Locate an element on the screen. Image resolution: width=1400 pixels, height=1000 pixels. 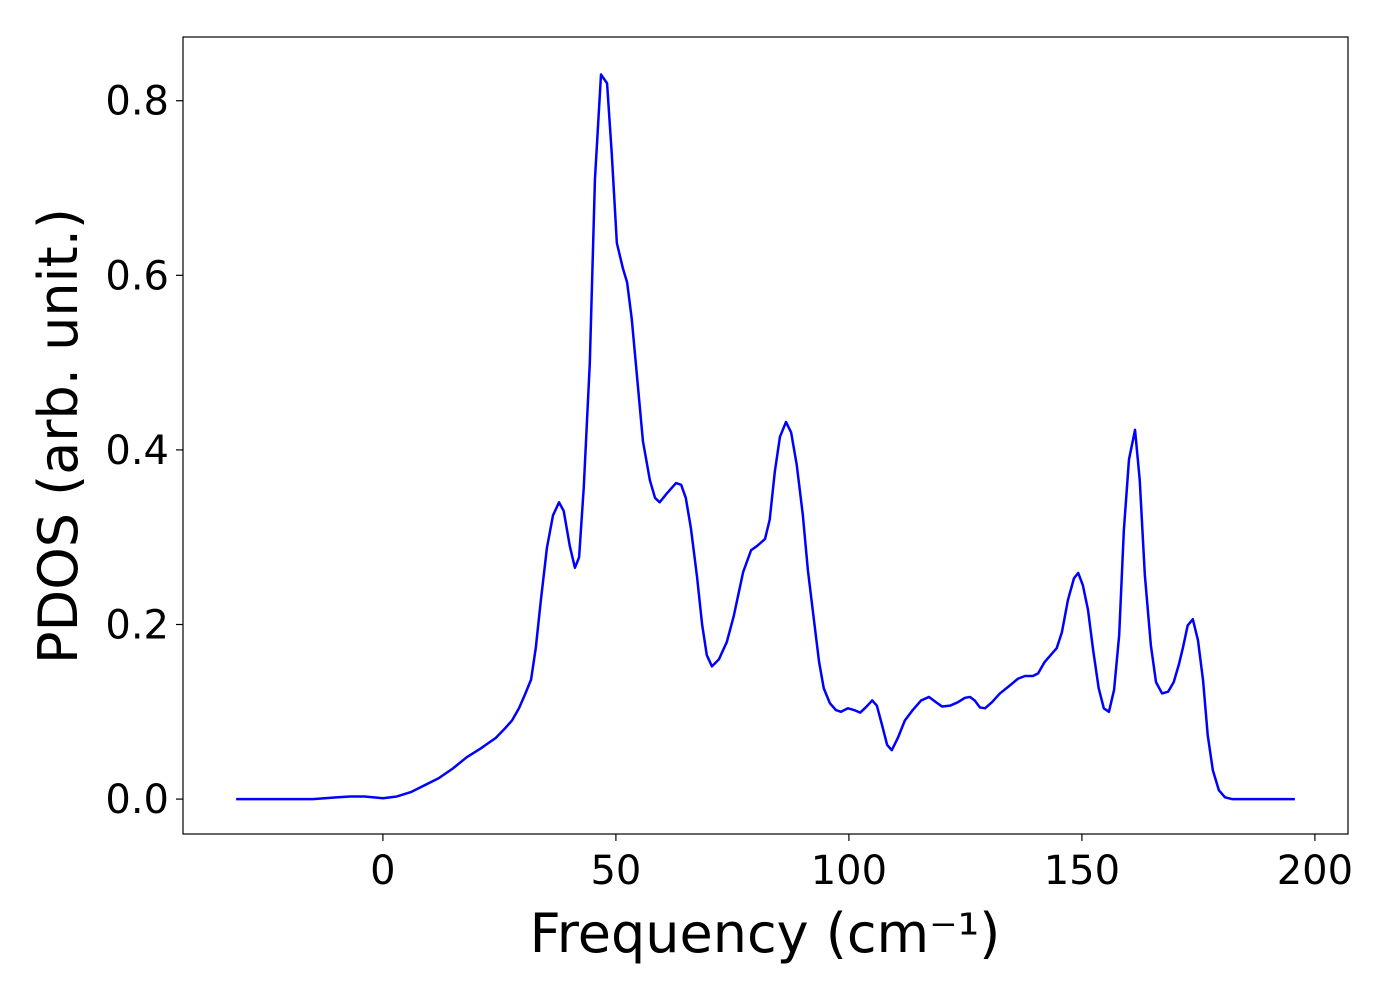
y-tick-label: 0.8 is located at coordinates (137, 102).